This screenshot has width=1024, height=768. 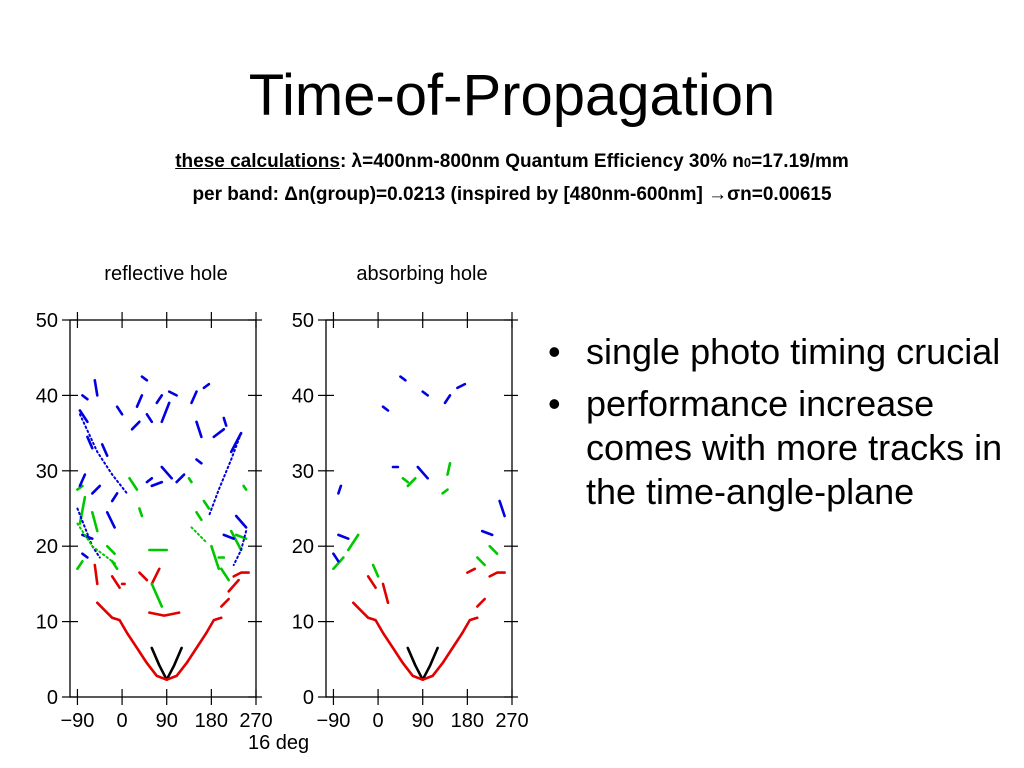 I want to click on y-tick-label: 30, so click(x=47, y=472).